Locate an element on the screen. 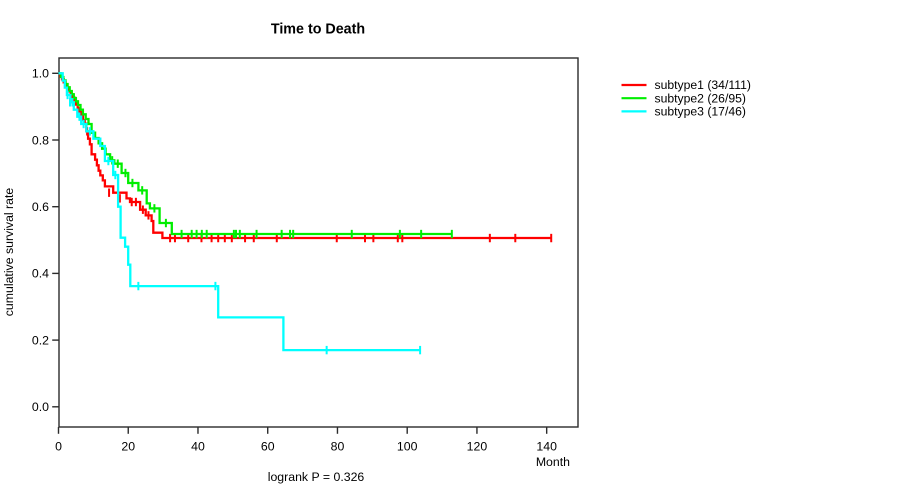  x-axis-tick-label: 100 is located at coordinates (407, 447).